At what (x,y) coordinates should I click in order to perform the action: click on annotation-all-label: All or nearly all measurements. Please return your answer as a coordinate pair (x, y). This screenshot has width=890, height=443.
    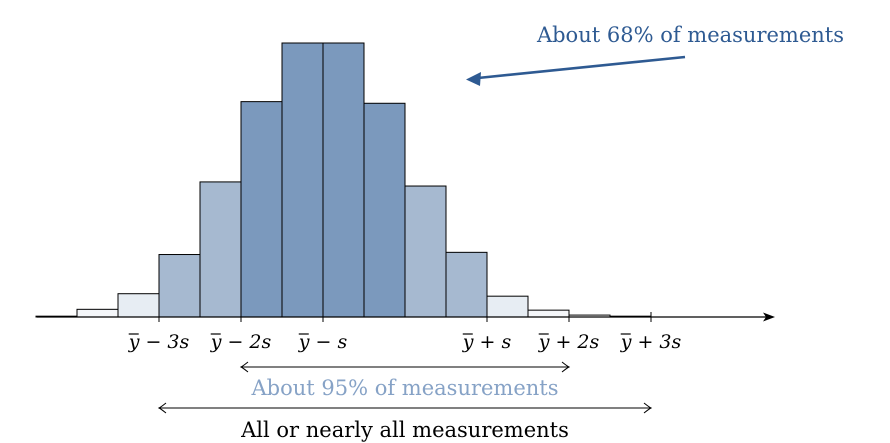
    Looking at the image, I should click on (404, 430).